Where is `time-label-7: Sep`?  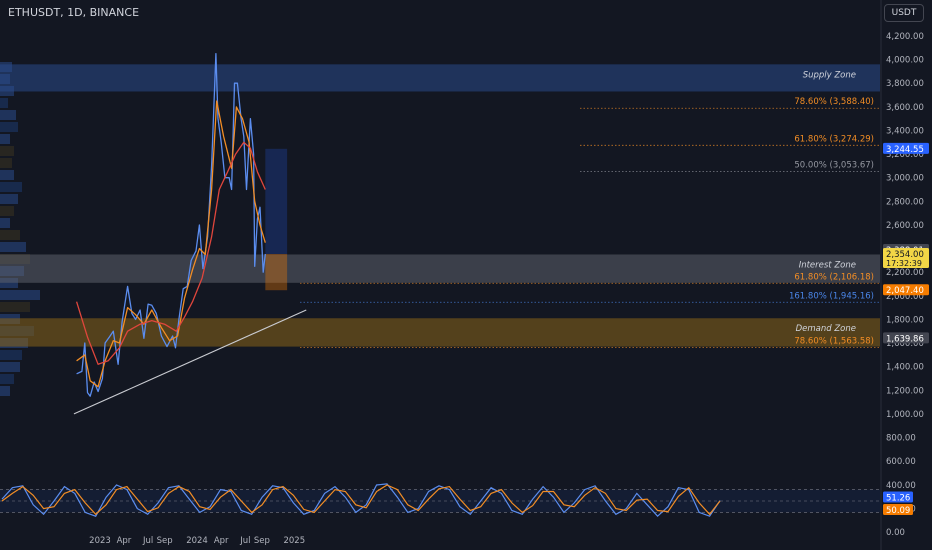 time-label-7: Sep is located at coordinates (262, 541).